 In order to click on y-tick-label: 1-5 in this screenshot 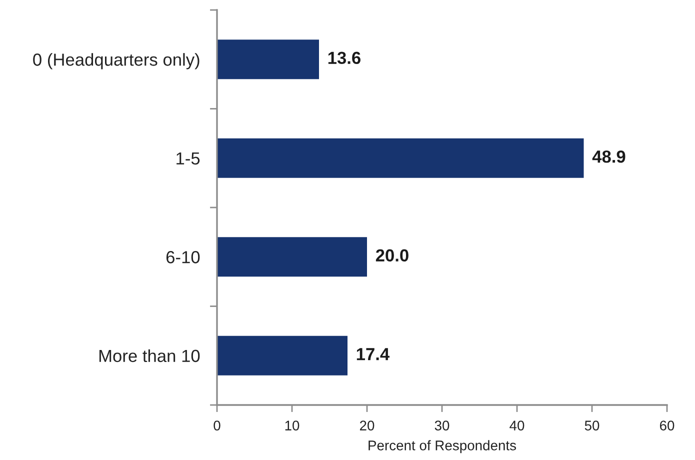, I will do `click(188, 158)`.